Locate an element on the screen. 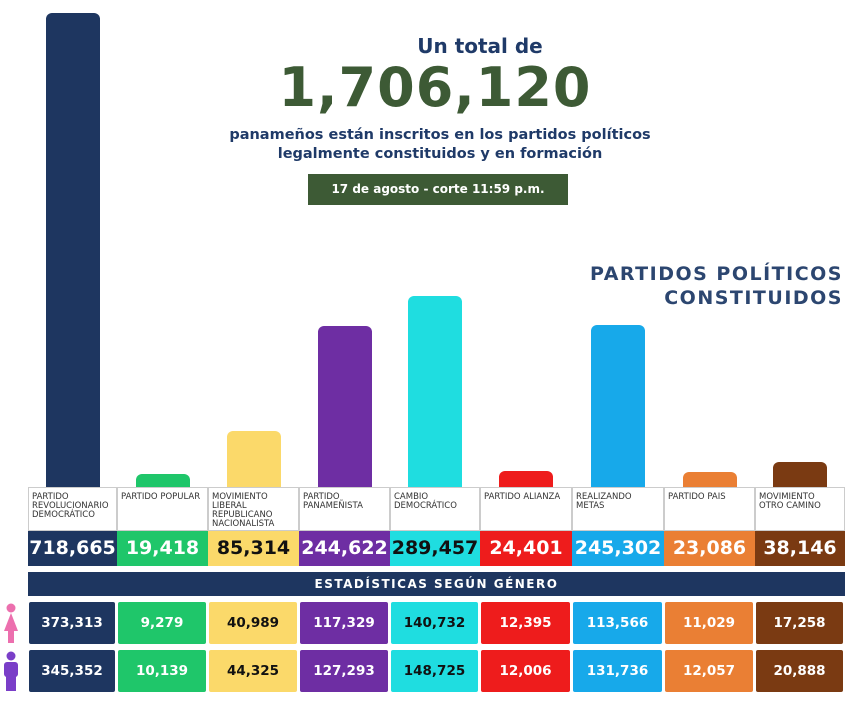  section-title-line-1: PARTIDOS POLÍTICOS is located at coordinates (716, 274).